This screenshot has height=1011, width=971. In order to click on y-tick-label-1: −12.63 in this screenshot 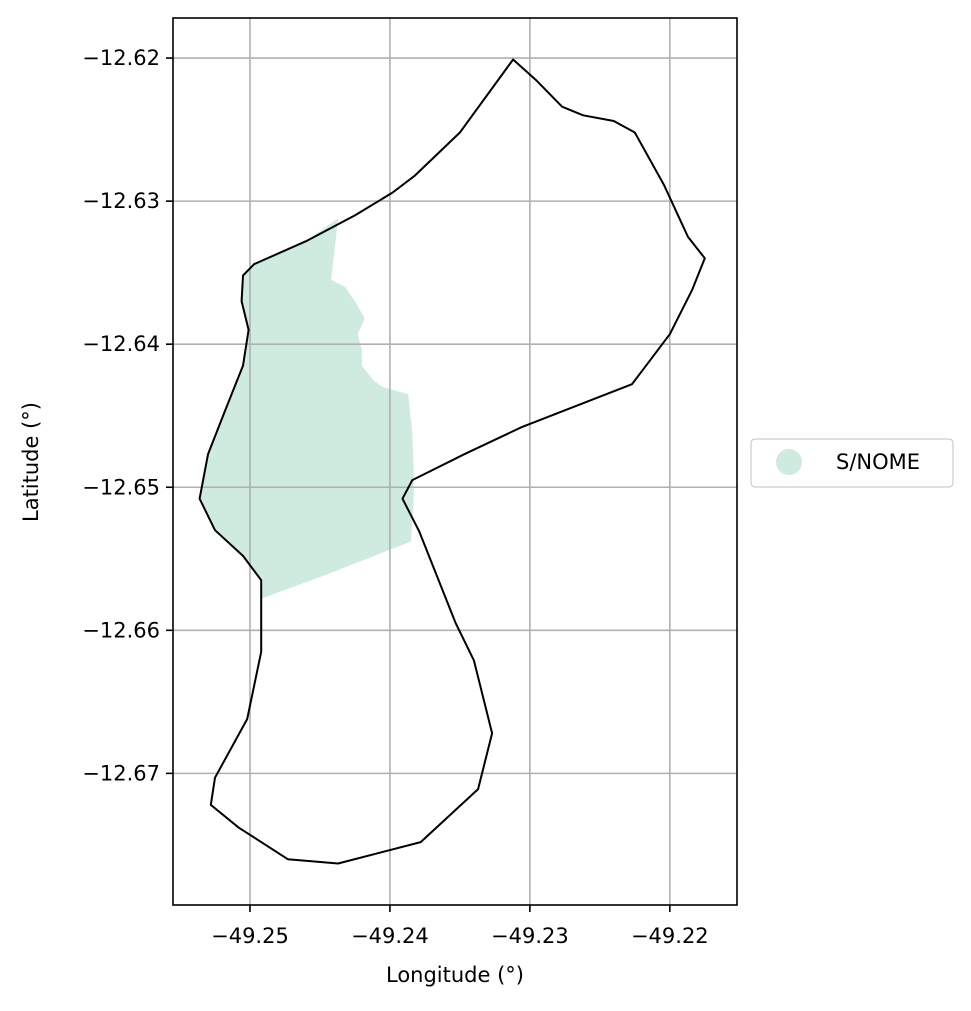, I will do `click(121, 201)`.